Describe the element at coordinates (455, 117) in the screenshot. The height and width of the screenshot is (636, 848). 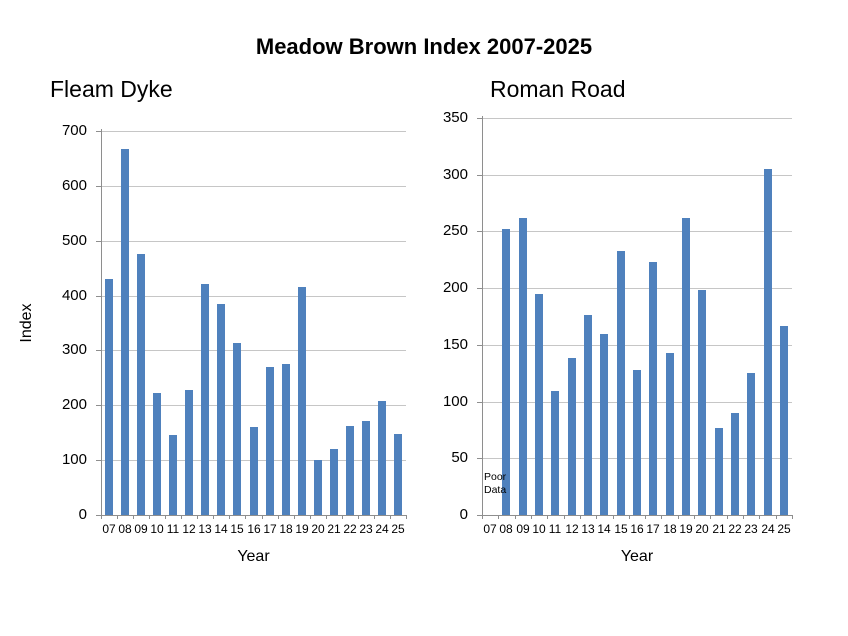
I see `y-tick-label: 350` at that location.